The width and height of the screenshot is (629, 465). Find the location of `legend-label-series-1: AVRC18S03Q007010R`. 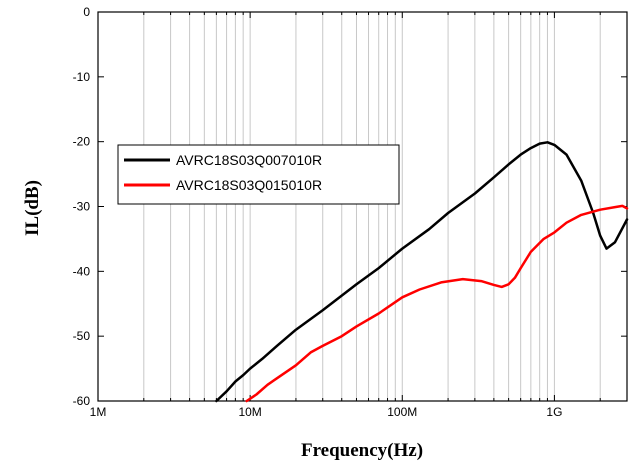

legend-label-series-1: AVRC18S03Q007010R is located at coordinates (249, 160).